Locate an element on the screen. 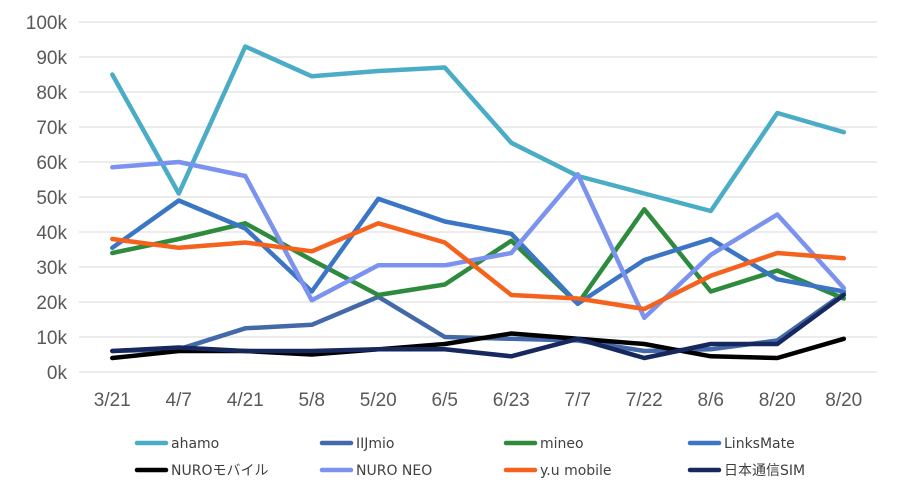 Image resolution: width=906 pixels, height=495 pixels. x-tick-label: 6/5 is located at coordinates (445, 400).